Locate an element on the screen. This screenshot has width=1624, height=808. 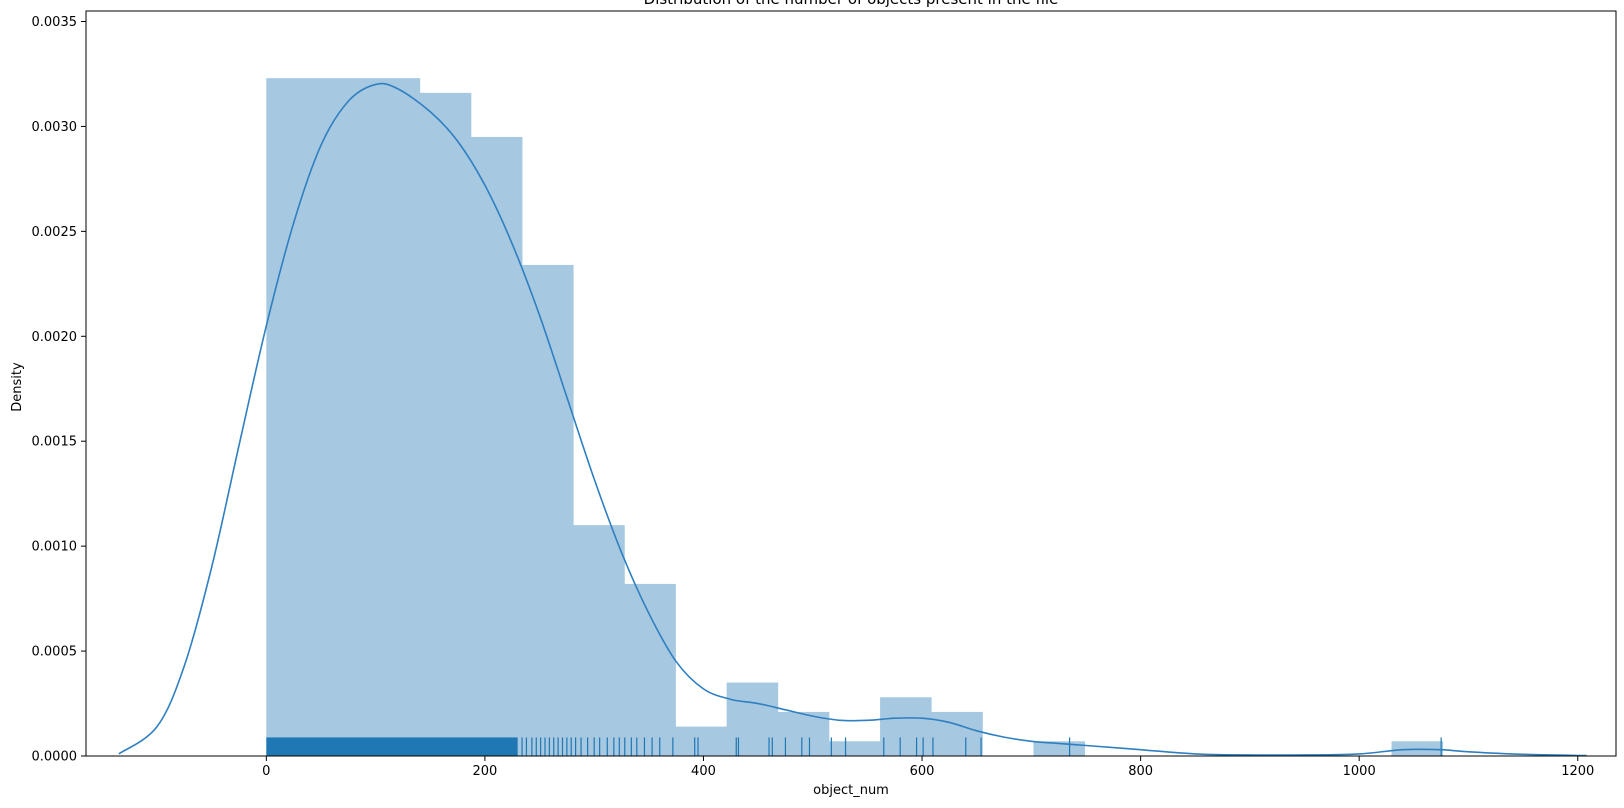
y-tick-label: 0.0015 is located at coordinates (55, 442).